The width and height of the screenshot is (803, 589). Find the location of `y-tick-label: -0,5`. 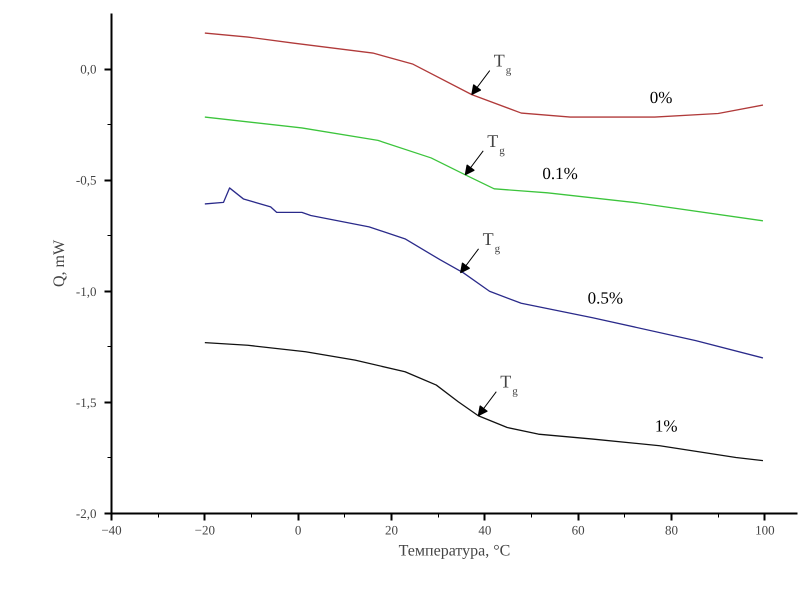

y-tick-label: -0,5 is located at coordinates (86, 180).